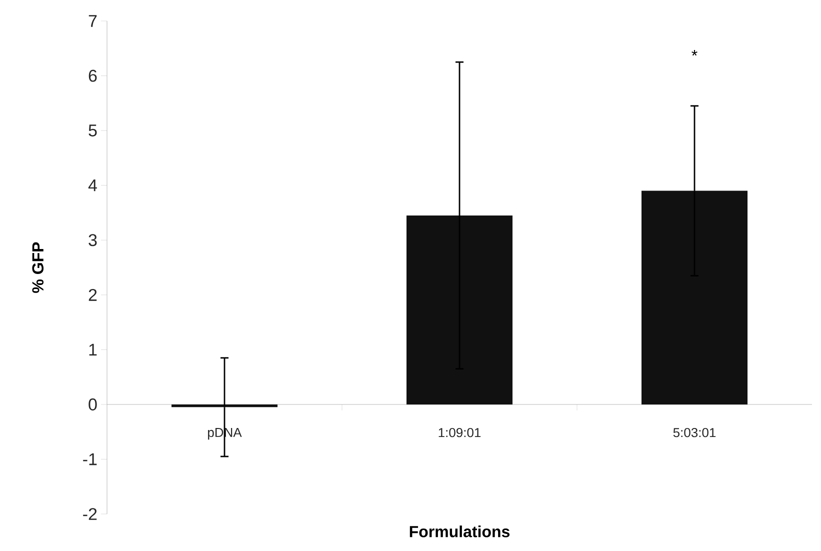  I want to click on y-tick-label: 6, so click(92, 76).